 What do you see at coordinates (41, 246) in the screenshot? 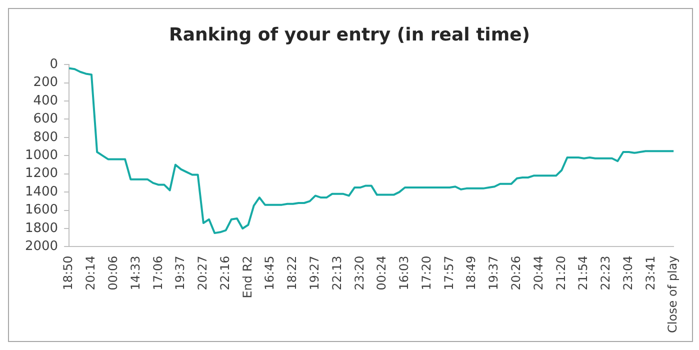
I see `y-tick-label: 2000` at bounding box center [41, 246].